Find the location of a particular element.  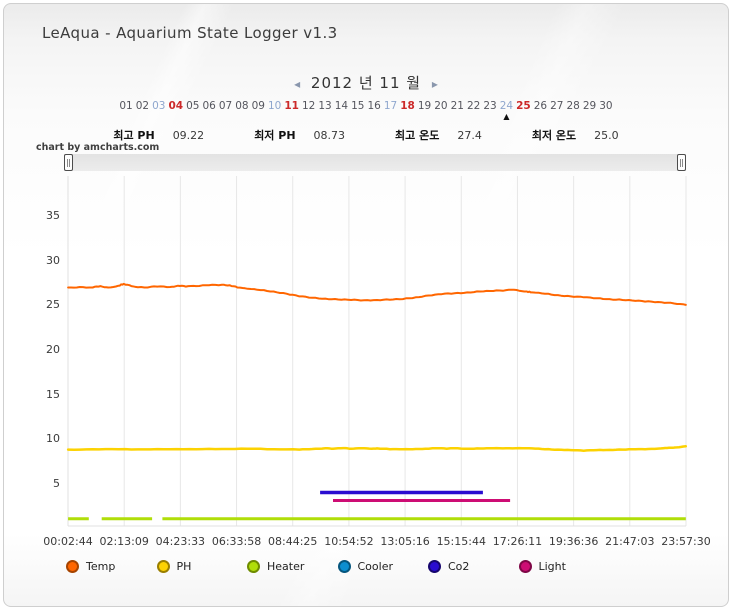

calendar-day-17: 17 is located at coordinates (390, 106).